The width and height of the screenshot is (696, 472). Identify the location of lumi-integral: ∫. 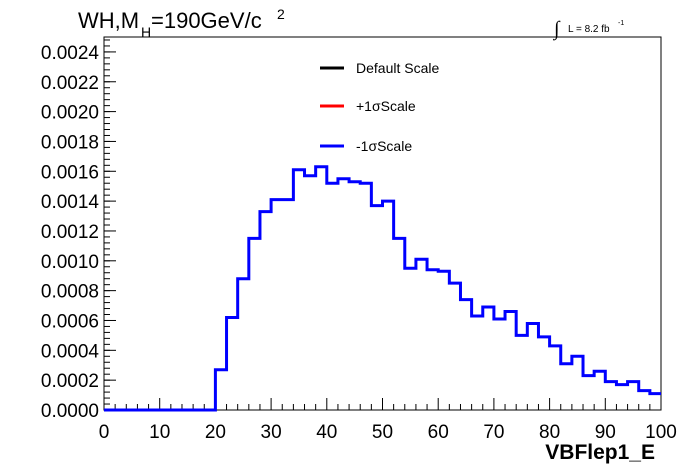
(556, 29).